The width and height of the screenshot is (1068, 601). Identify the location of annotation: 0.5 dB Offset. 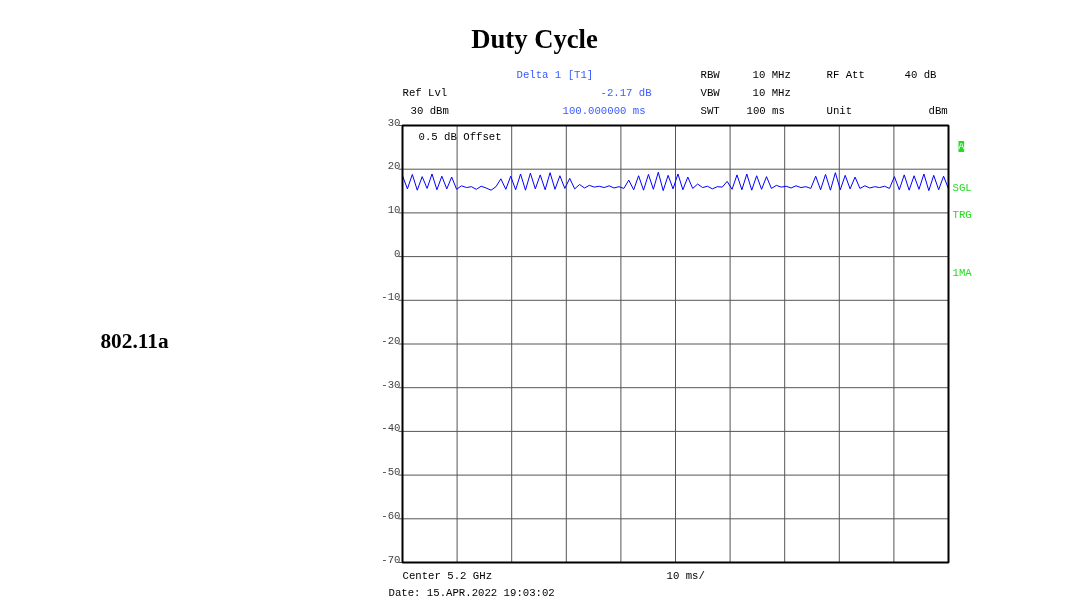
(460, 136).